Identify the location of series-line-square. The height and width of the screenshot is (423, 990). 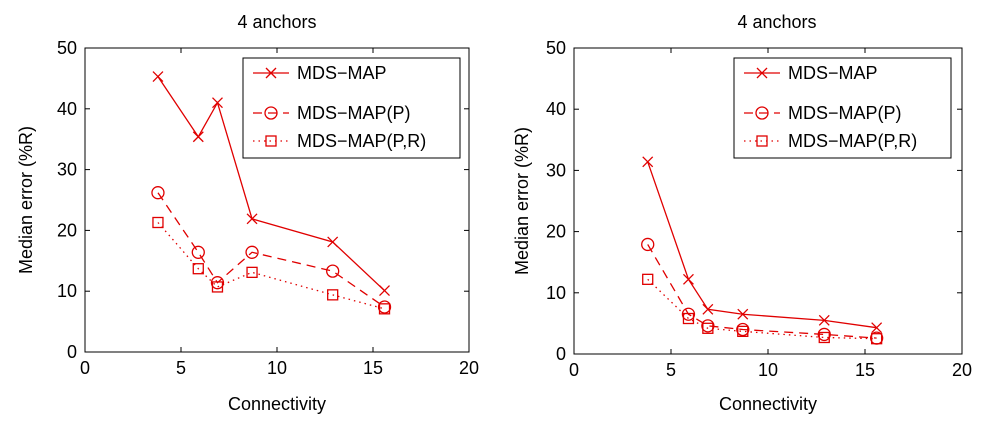
(762, 309).